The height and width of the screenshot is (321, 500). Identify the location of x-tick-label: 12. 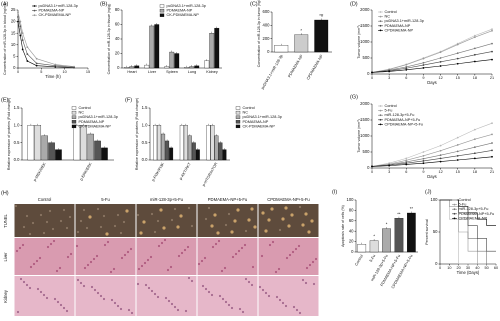
(440, 78).